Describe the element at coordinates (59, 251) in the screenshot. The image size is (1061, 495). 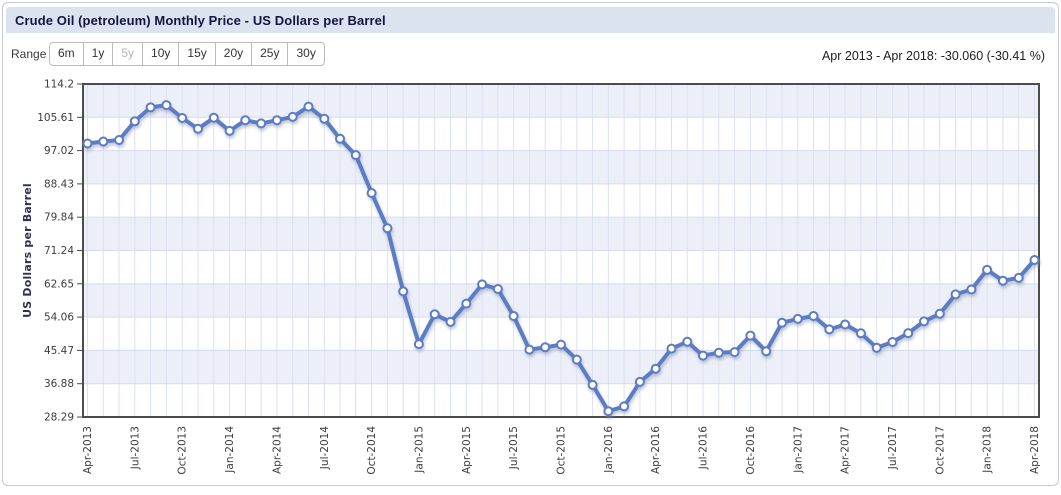
I see `y-tick-label: 71.24` at that location.